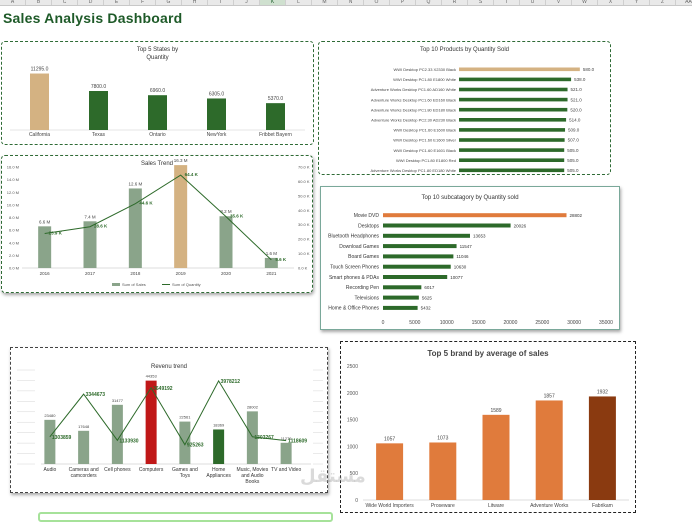 This screenshot has height=522, width=692. What do you see at coordinates (281, 259) in the screenshot?
I see `trend-quantity-label: 5.6 K` at bounding box center [281, 259].